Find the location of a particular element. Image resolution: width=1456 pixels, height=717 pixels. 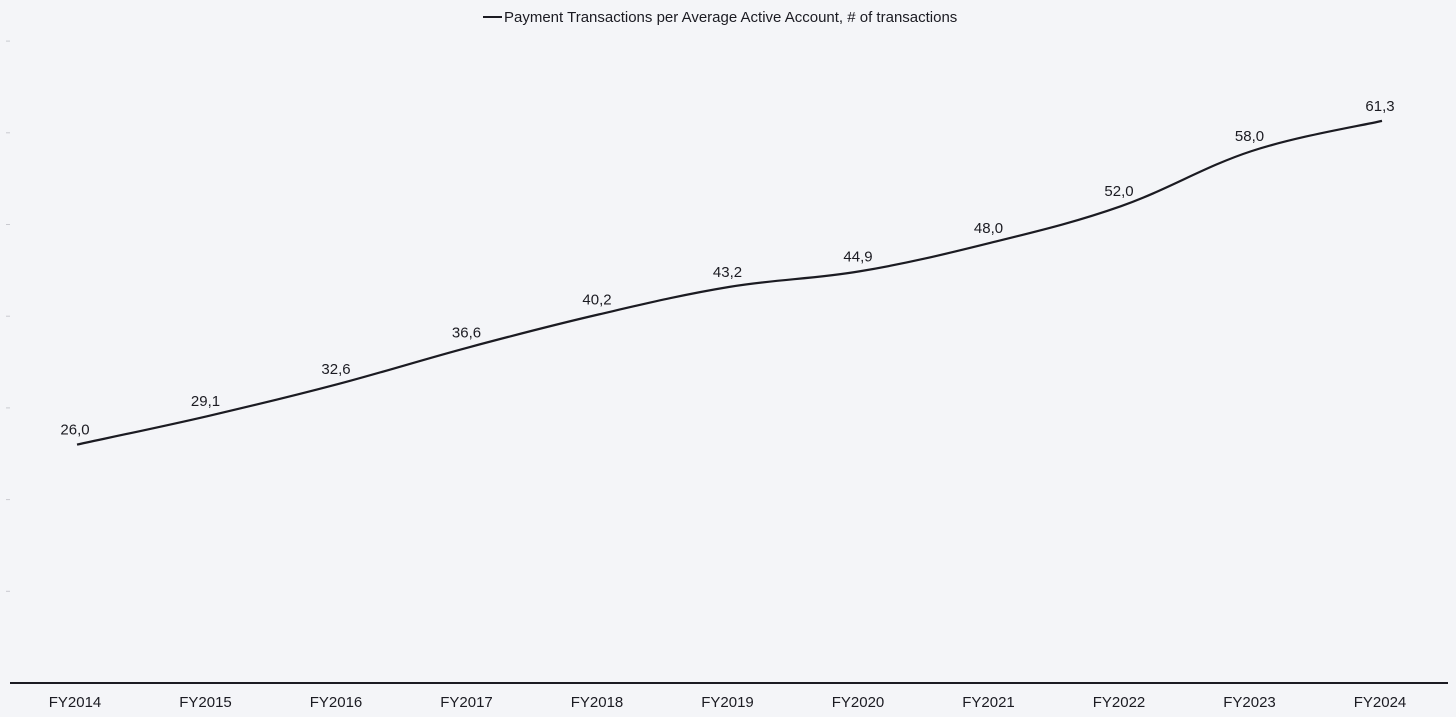

data-label: 58,0 is located at coordinates (1249, 136).